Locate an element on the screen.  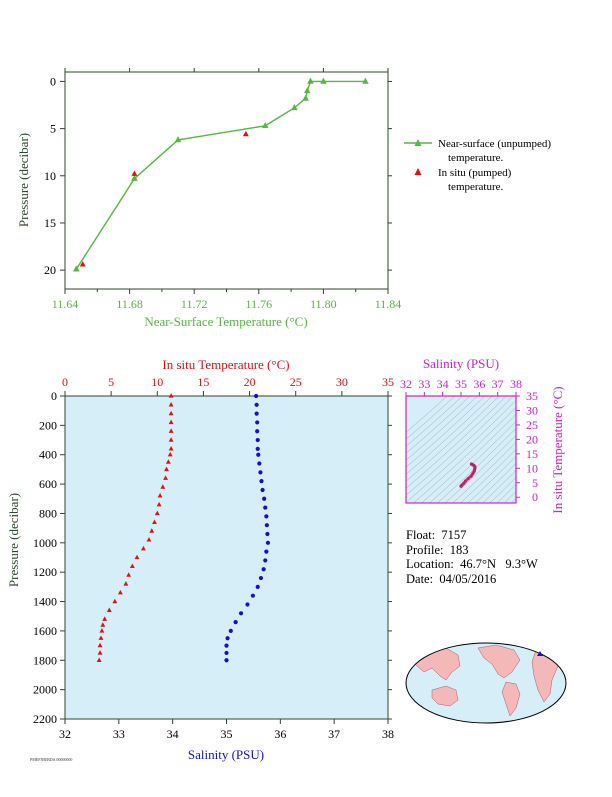
y-tick-label: 10 is located at coordinates (50, 176).